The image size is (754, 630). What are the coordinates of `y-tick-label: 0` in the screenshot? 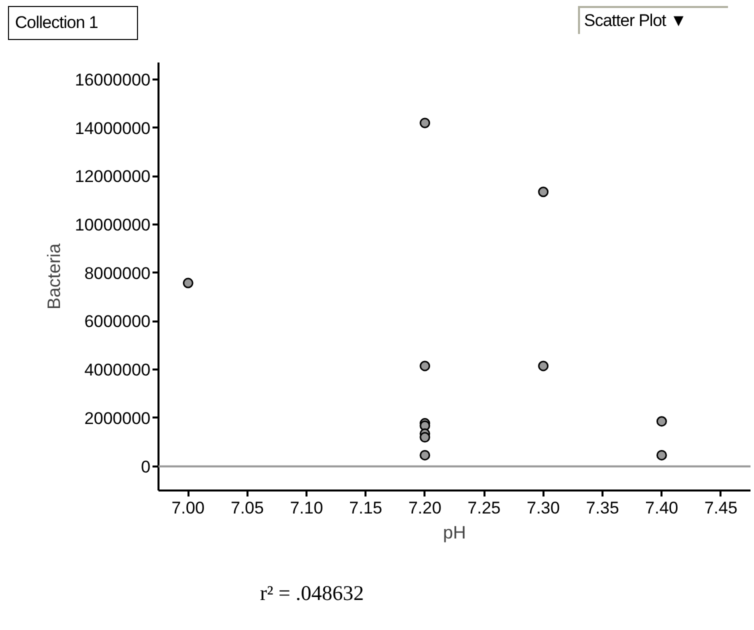 It's located at (146, 466).